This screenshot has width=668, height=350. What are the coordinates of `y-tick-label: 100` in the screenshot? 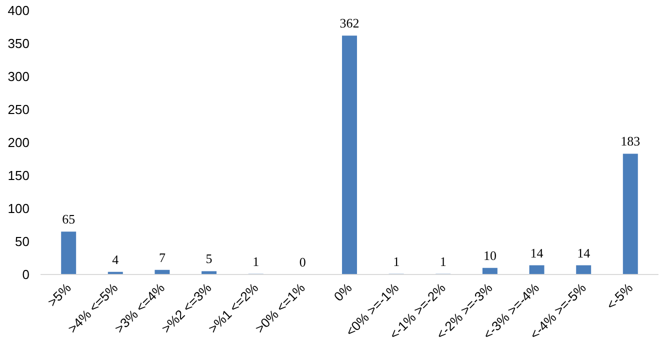 It's located at (19, 208).